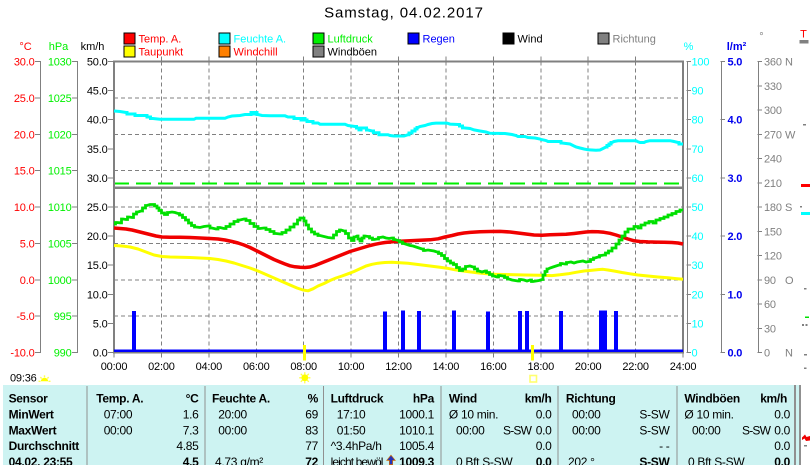  Describe the element at coordinates (60, 135) in the screenshot. I see `svg-text: 1020` at that location.